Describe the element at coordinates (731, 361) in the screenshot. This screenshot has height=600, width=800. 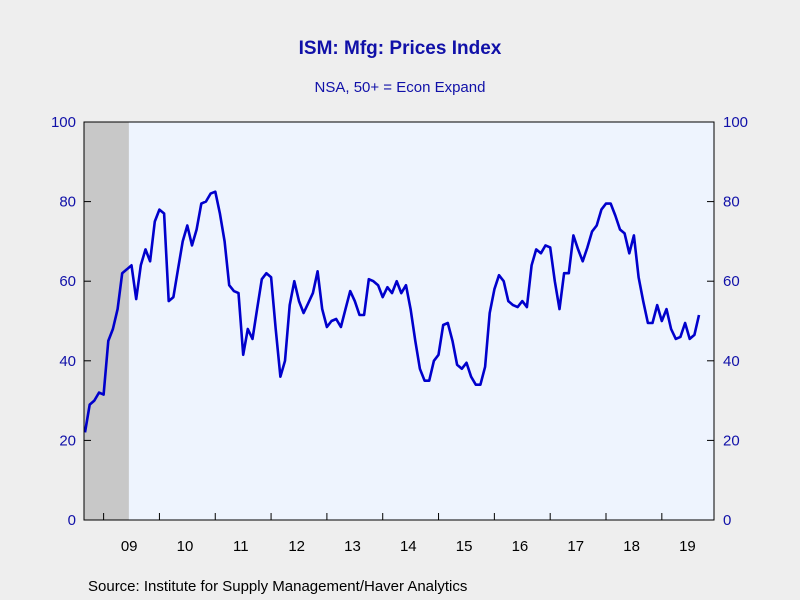
I see `y-tick-label-right: 40` at that location.